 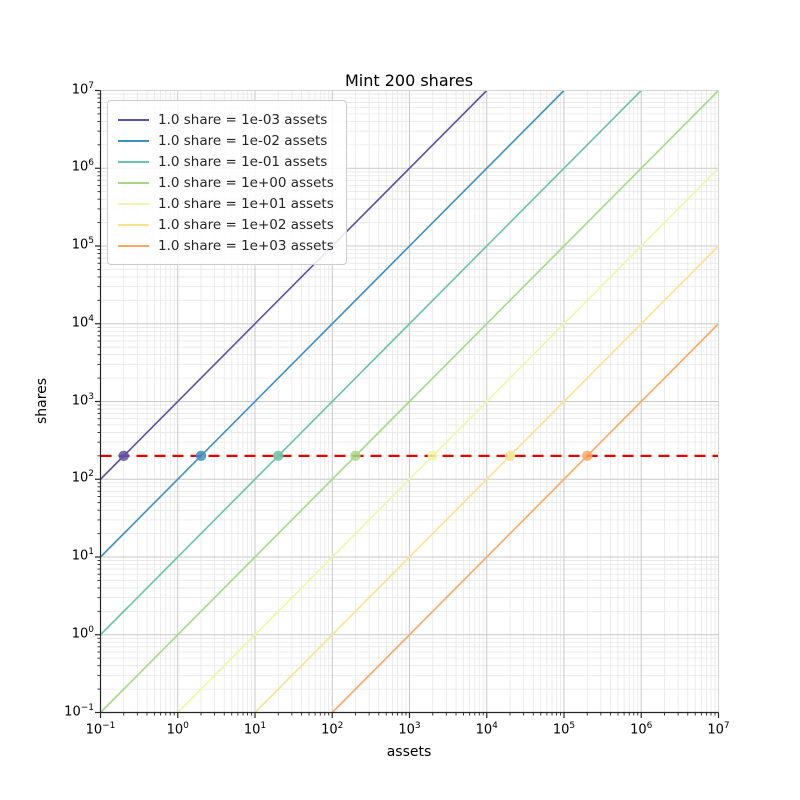 I want to click on legend-item-0: 1.0 share = 1e-03 assets, so click(x=226, y=119).